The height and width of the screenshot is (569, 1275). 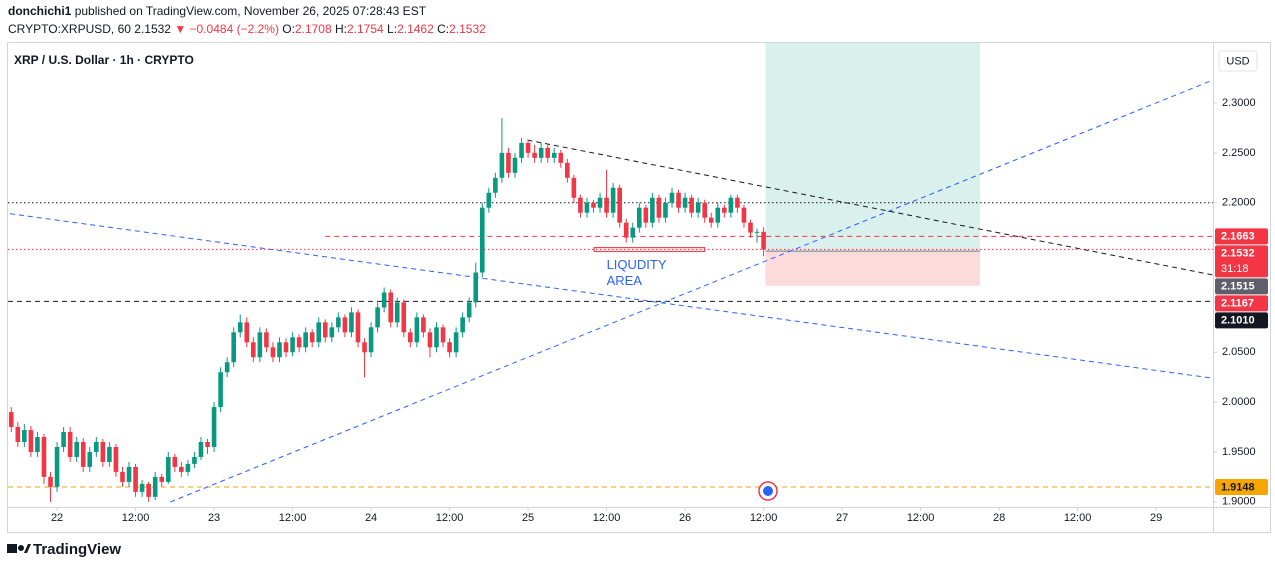 What do you see at coordinates (1239, 153) in the screenshot?
I see `y-tick-label: 2.2500` at bounding box center [1239, 153].